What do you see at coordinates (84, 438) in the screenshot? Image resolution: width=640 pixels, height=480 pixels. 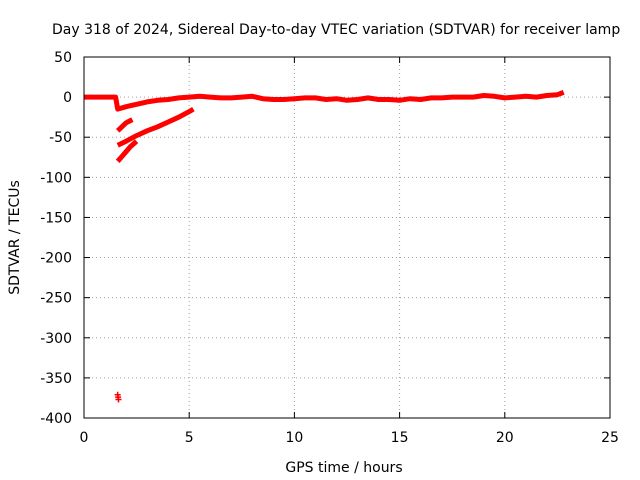 I see `x-tick-label: 0` at bounding box center [84, 438].